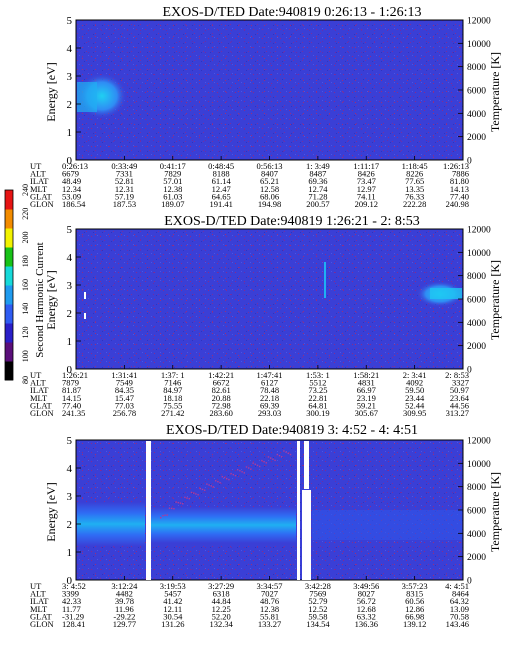  I want to click on ephemeris-value: 74.11, so click(366, 196).